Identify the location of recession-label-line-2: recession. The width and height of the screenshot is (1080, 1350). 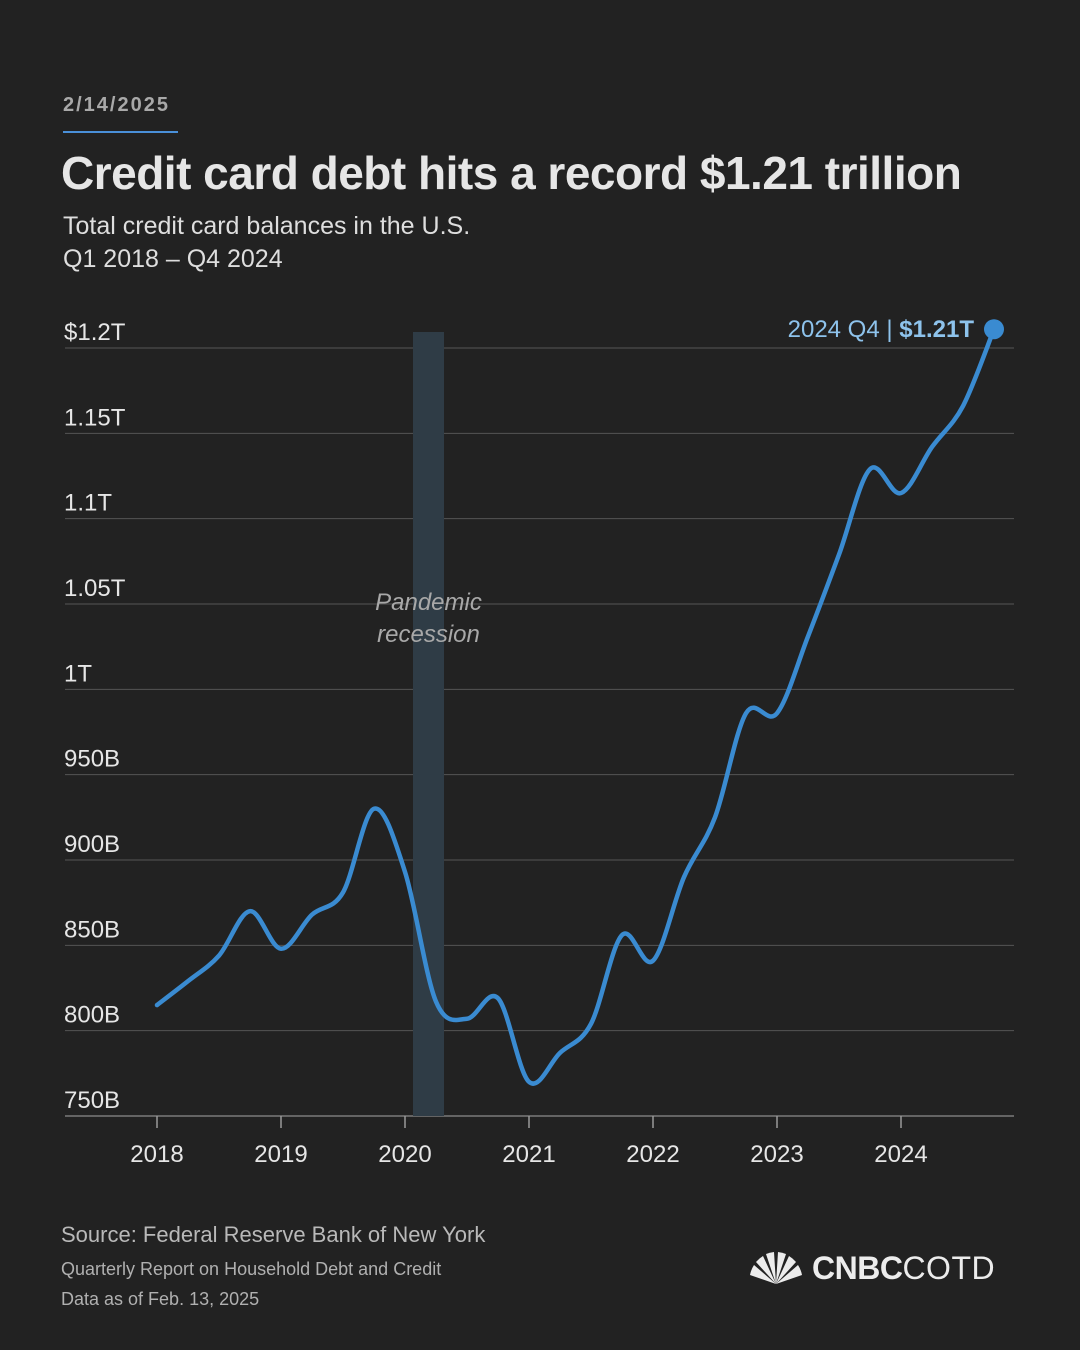
(428, 634).